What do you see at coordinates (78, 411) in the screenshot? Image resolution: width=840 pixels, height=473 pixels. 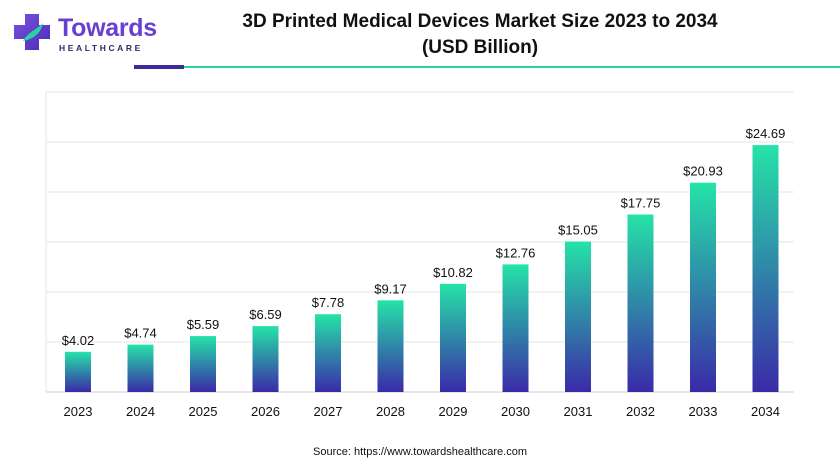 I see `x-tick-2023: 2023` at bounding box center [78, 411].